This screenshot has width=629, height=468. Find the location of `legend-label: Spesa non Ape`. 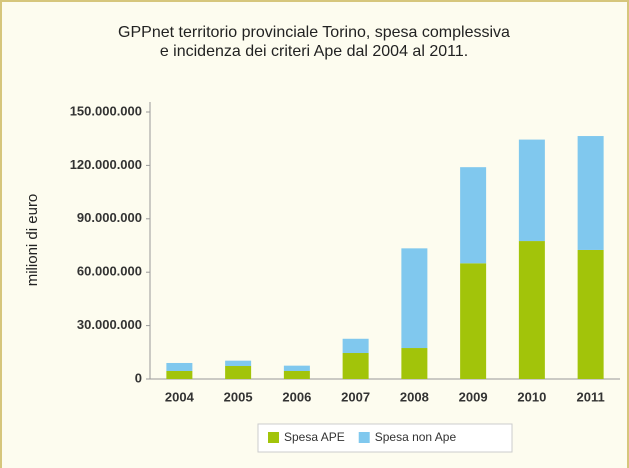

legend-label: Spesa non Ape is located at coordinates (416, 437).